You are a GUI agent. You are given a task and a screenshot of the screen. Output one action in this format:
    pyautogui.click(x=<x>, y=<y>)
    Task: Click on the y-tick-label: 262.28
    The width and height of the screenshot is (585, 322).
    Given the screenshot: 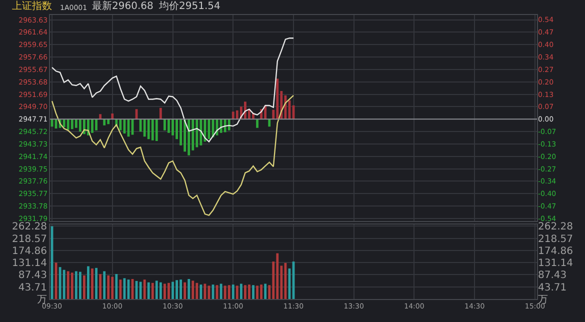 What is the action you would take?
    pyautogui.click(x=29, y=227)
    